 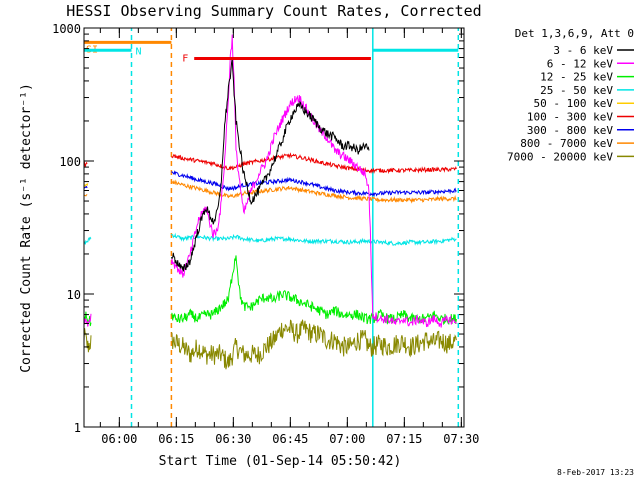 I want to click on y-tick-label: 1, so click(x=77, y=428).